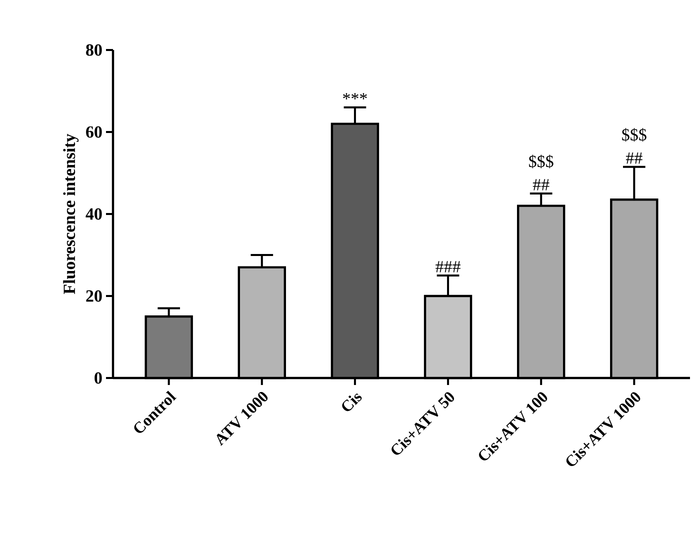 The height and width of the screenshot is (542, 698). I want to click on y-tick-label: 60, so click(94, 132).